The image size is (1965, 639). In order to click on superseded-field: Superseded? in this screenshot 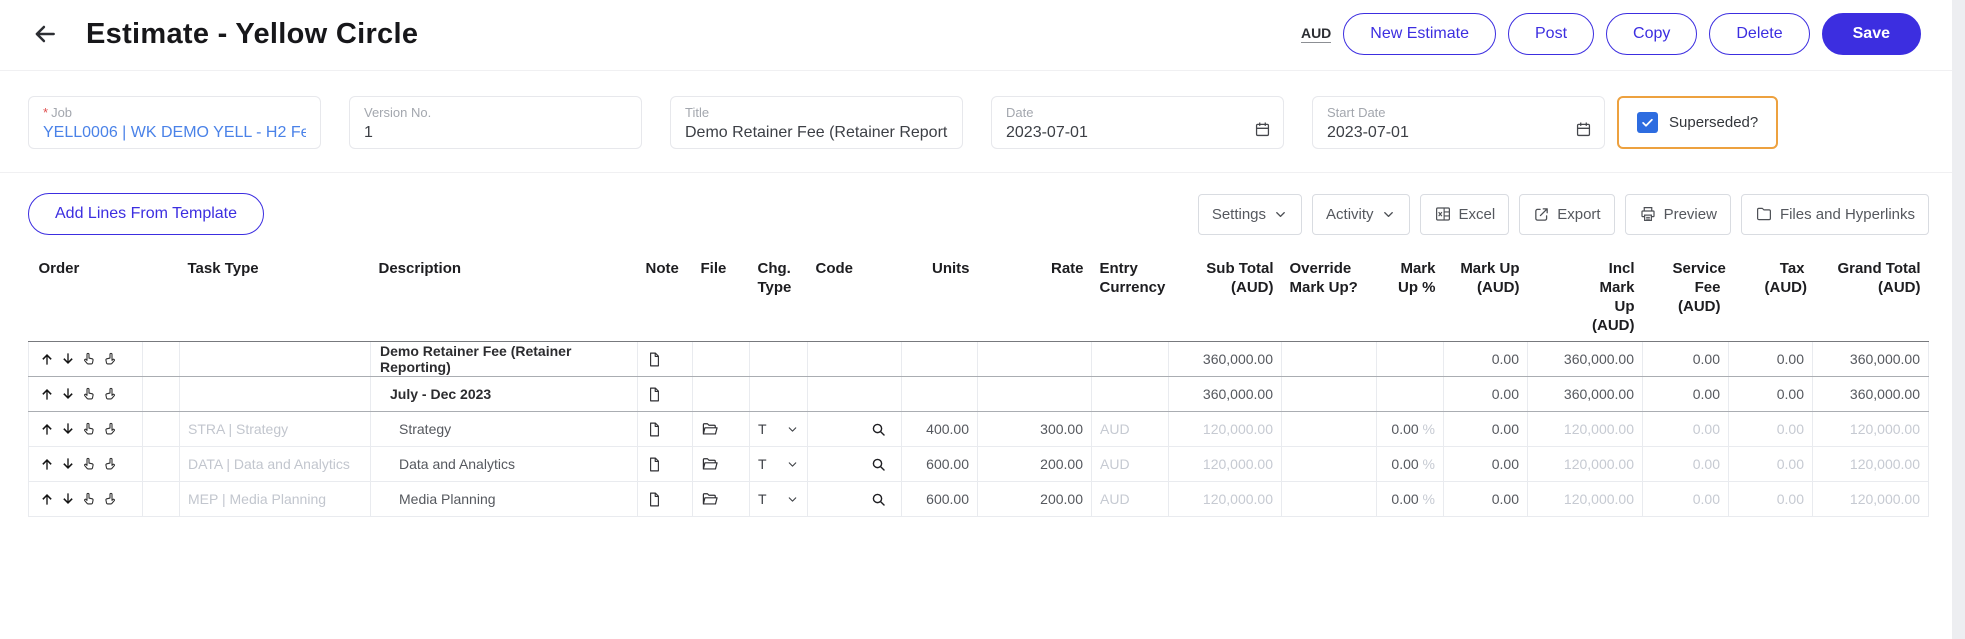, I will do `click(1698, 122)`.